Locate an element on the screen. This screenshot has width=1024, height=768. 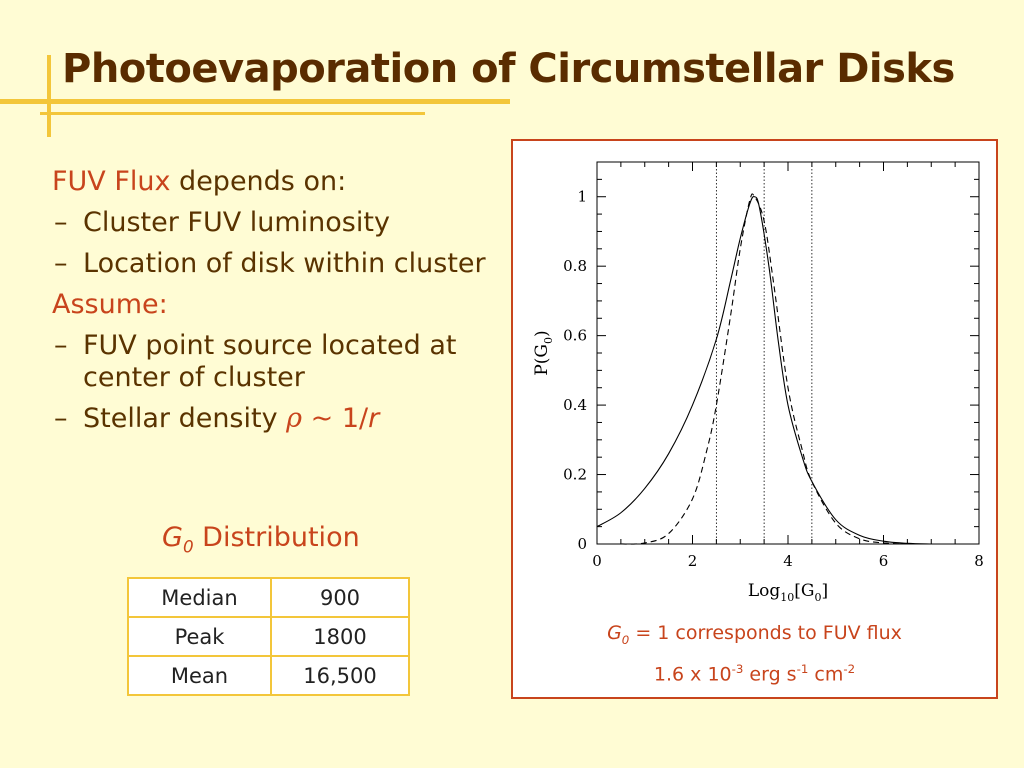
y-tick-labels: 0 0.2 0.4 0.6 0.8 1 is located at coordinates (575, 370).